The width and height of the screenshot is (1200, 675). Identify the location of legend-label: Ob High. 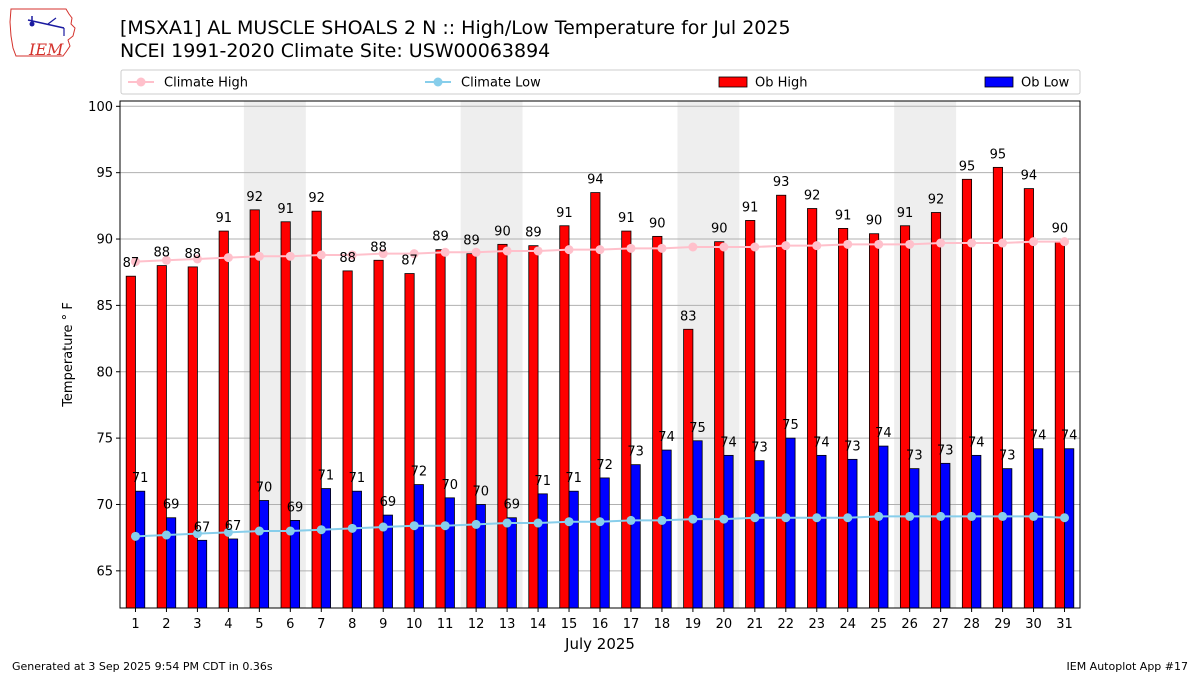
(781, 83).